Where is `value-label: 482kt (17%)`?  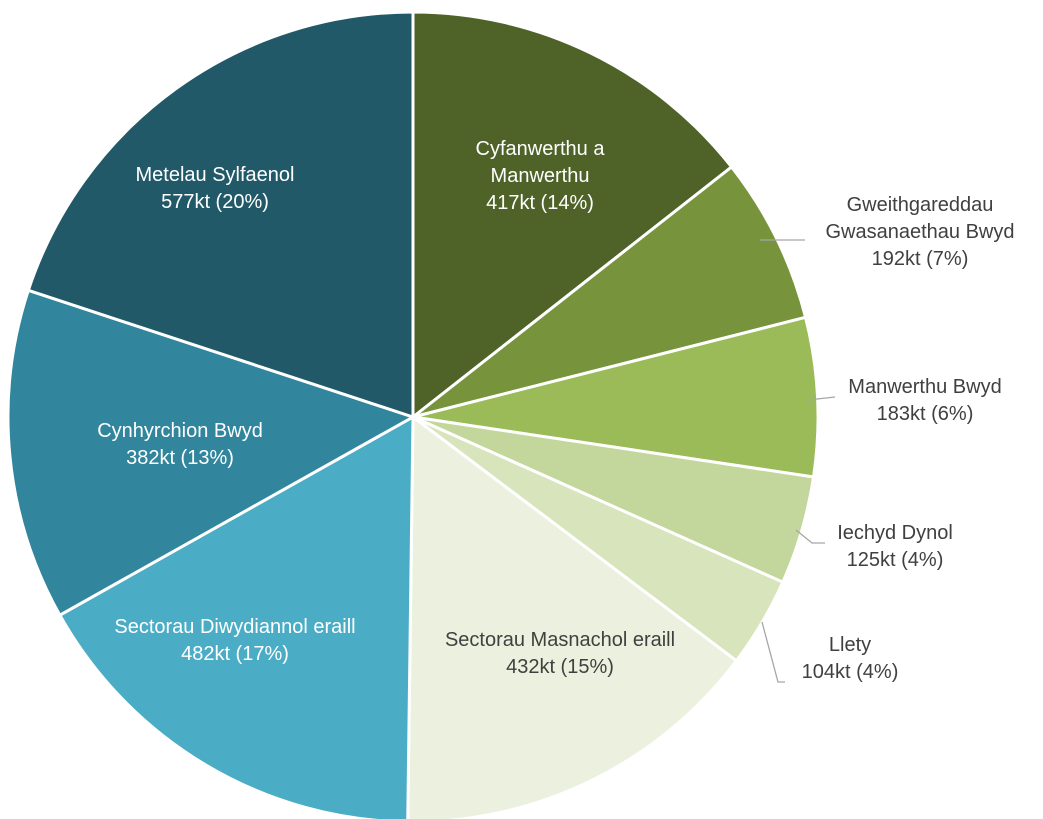 value-label: 482kt (17%) is located at coordinates (235, 654).